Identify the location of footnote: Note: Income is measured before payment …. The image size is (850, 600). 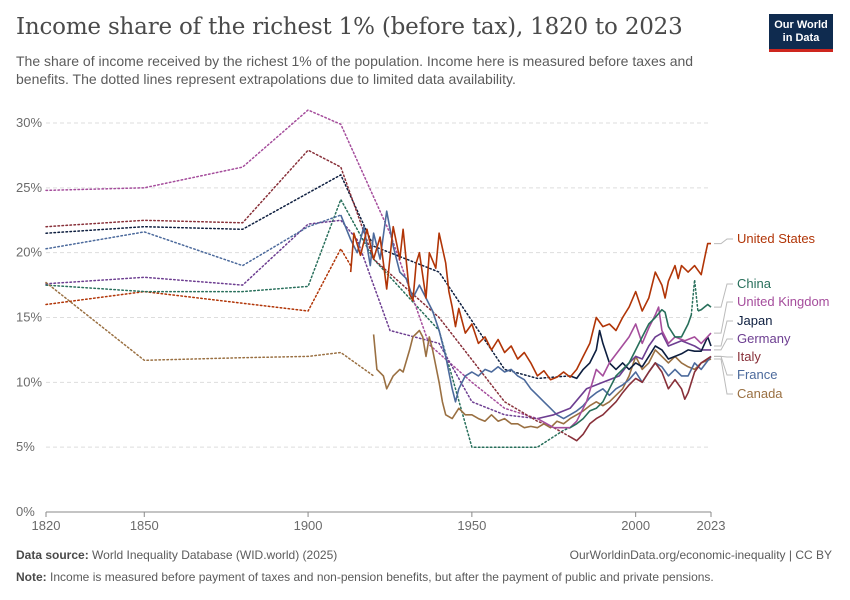
(365, 577).